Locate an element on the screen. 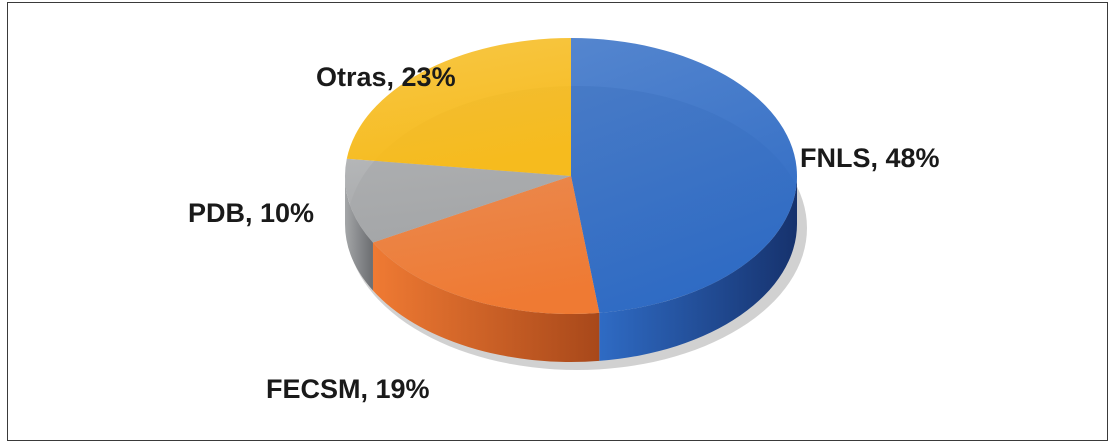  pie-side-fecsm is located at coordinates (486, 302).